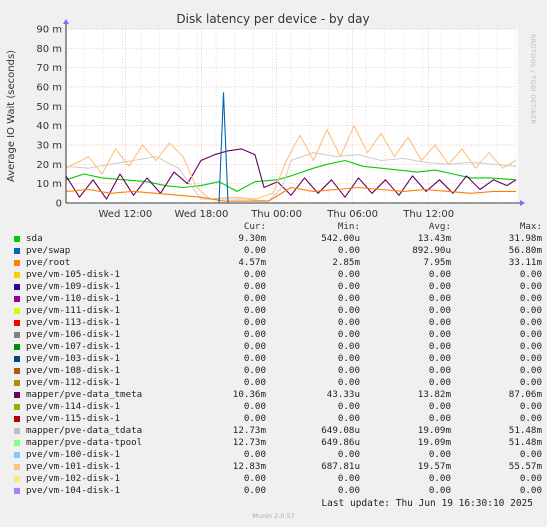 This screenshot has width=547, height=527. Describe the element at coordinates (84, 430) in the screenshot. I see `series-name: mapper/pve-data_tdata` at that location.